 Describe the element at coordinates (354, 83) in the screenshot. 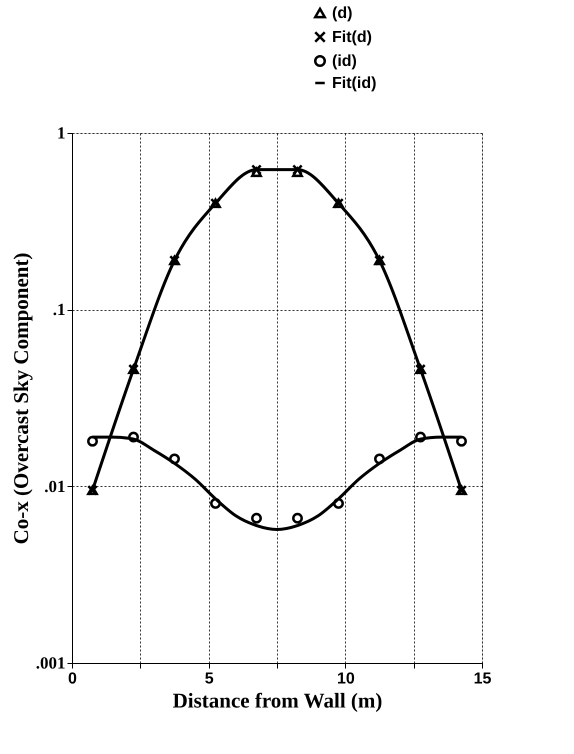

I see `legend-label: Fit(id)` at that location.